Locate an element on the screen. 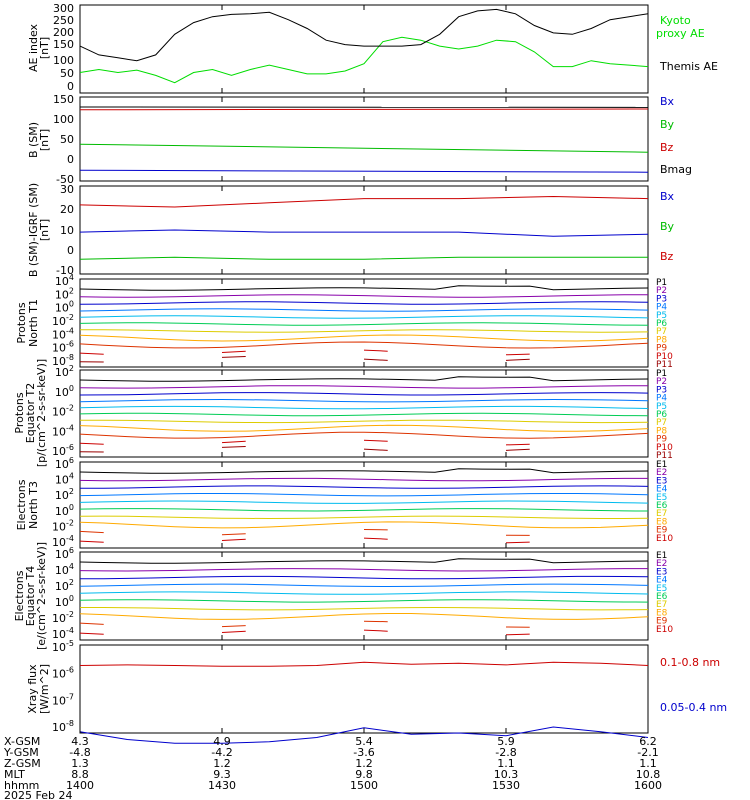 The height and width of the screenshot is (800, 750). y-tick-label: 10 is located at coordinates (67, 230).